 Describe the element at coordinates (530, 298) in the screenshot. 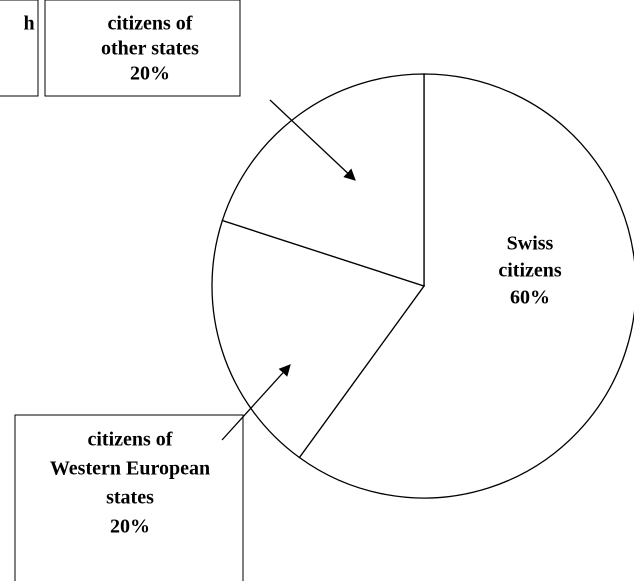

I see `value-label: 60%` at that location.